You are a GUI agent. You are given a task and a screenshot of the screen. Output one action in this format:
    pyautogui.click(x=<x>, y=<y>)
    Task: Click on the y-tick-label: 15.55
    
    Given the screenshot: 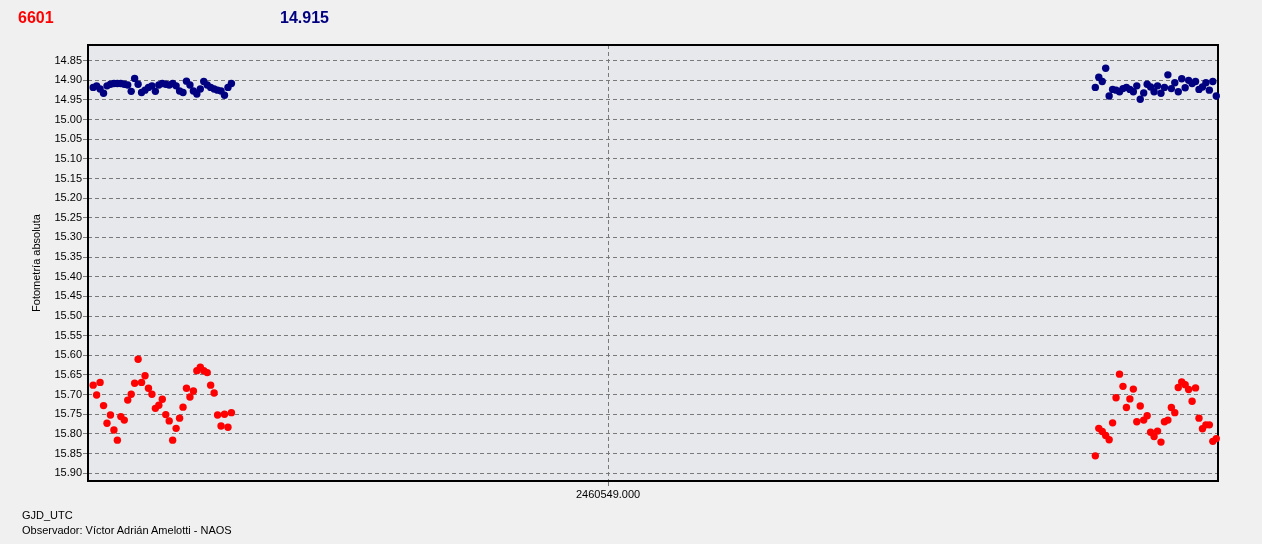 What is the action you would take?
    pyautogui.click(x=68, y=334)
    